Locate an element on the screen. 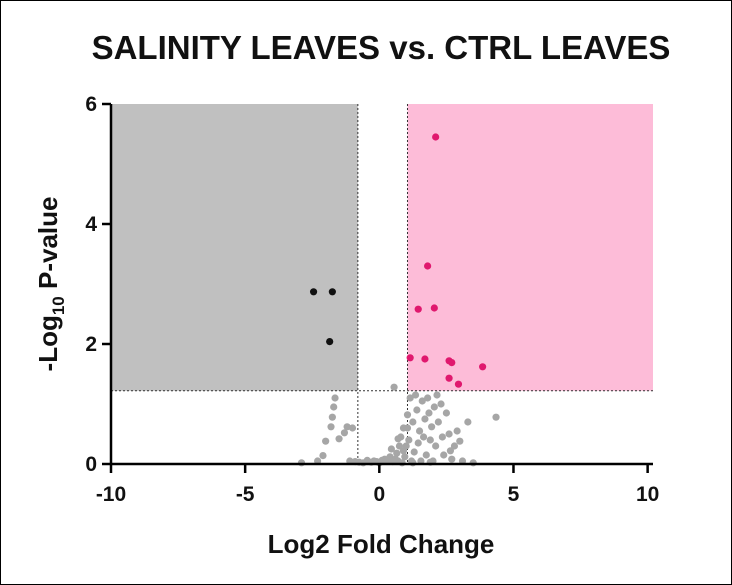 Image resolution: width=732 pixels, height=585 pixels. x-tick-label: 5 is located at coordinates (514, 494).